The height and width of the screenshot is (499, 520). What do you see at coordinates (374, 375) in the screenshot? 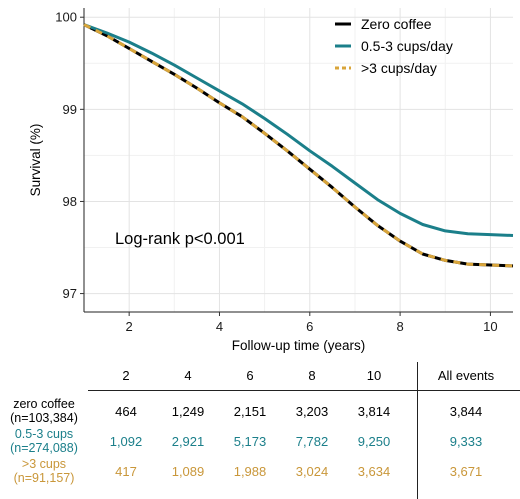
I see `table-column-header: 10` at bounding box center [374, 375].